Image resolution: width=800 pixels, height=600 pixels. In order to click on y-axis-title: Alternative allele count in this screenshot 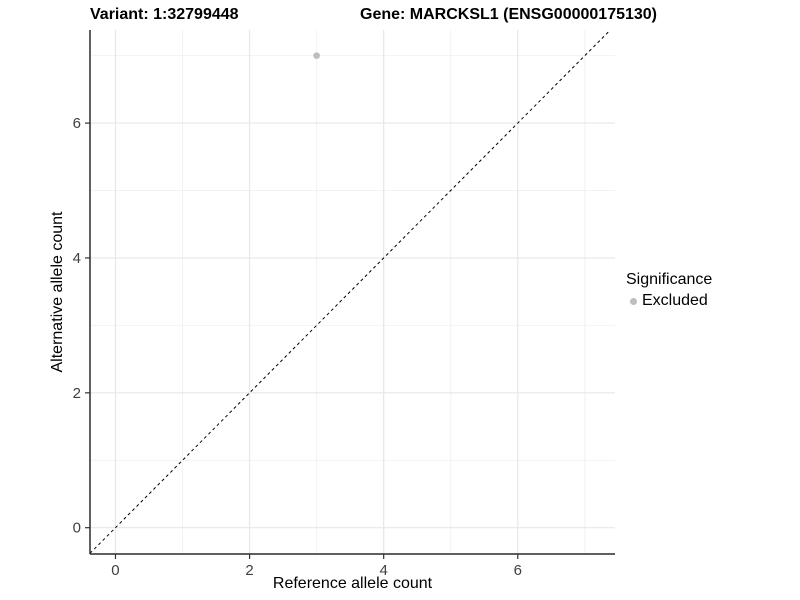, I will do `click(57, 292)`.